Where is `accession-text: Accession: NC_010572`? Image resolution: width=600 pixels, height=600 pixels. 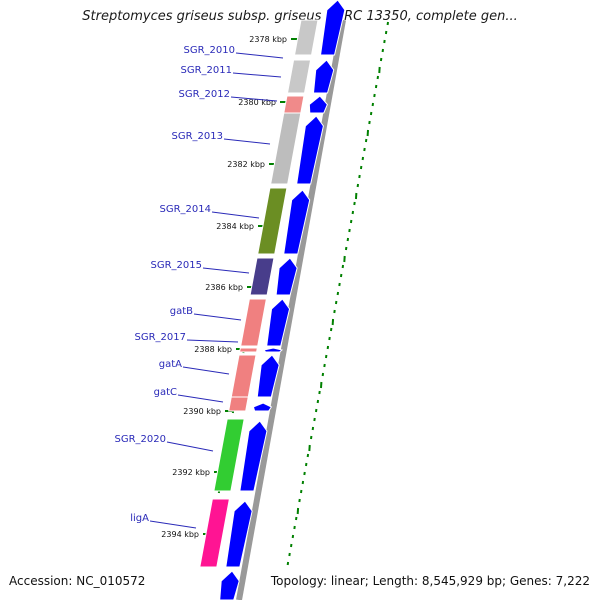
accession-text: Accession: NC_010572 is located at coordinates (77, 581).